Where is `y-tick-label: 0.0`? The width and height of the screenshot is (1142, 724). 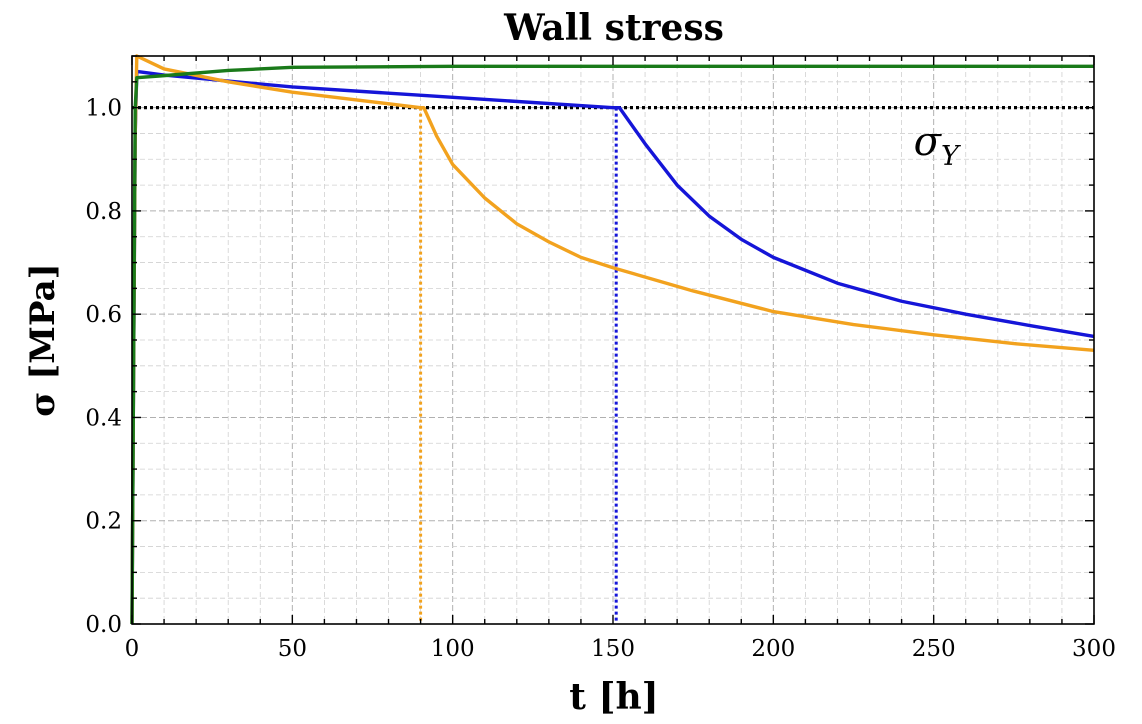 y-tick-label: 0.0 is located at coordinates (103, 625).